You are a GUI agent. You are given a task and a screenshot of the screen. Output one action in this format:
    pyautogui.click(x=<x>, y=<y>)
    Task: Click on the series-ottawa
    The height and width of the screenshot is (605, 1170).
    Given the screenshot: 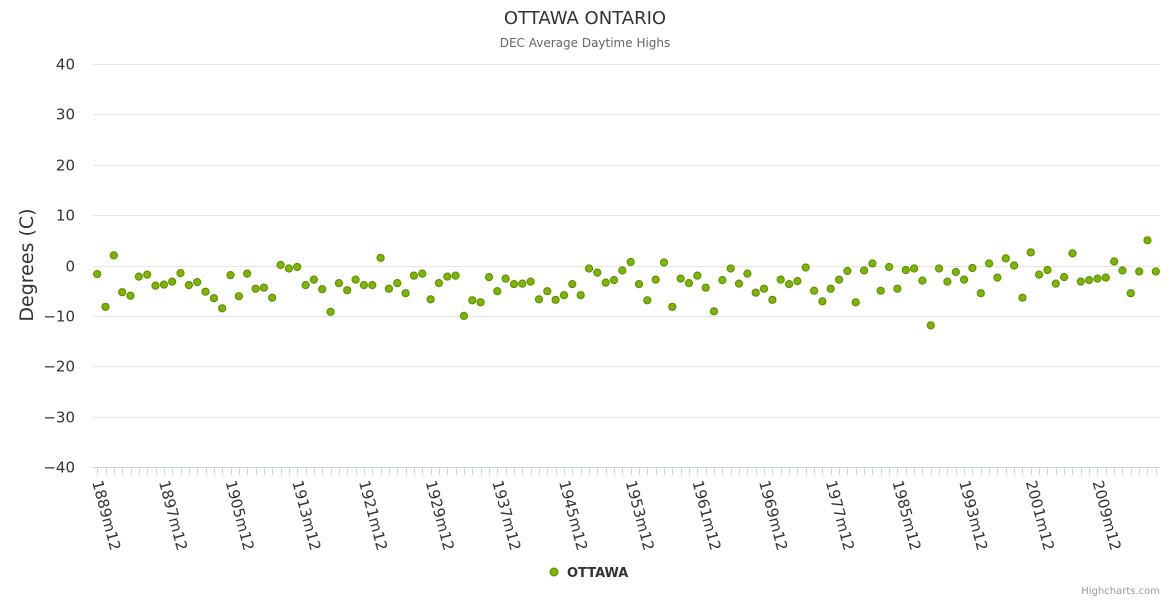 What is the action you would take?
    pyautogui.click(x=626, y=283)
    